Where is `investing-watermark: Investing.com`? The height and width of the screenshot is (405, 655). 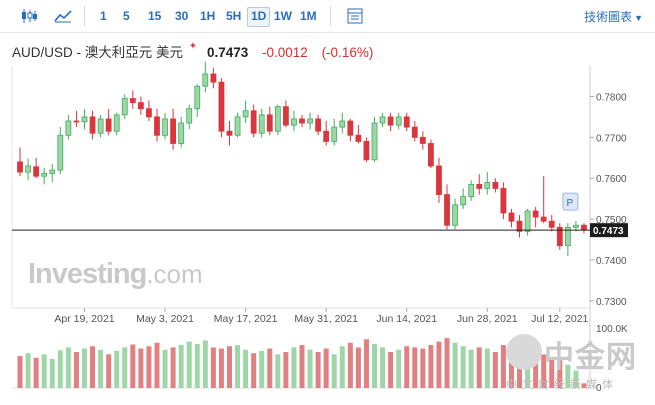
investing-watermark: Investing.com is located at coordinates (115, 274).